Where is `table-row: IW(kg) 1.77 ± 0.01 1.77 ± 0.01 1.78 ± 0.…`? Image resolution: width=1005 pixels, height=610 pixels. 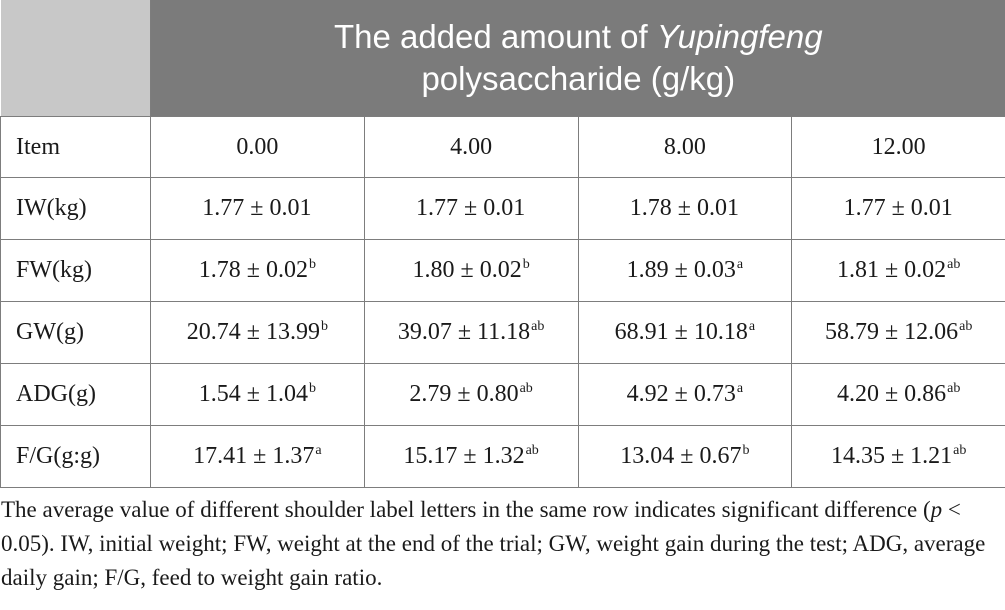
table-row: IW(kg) 1.77 ± 0.01 1.77 ± 0.01 1.78 ± 0.… is located at coordinates (502, 208).